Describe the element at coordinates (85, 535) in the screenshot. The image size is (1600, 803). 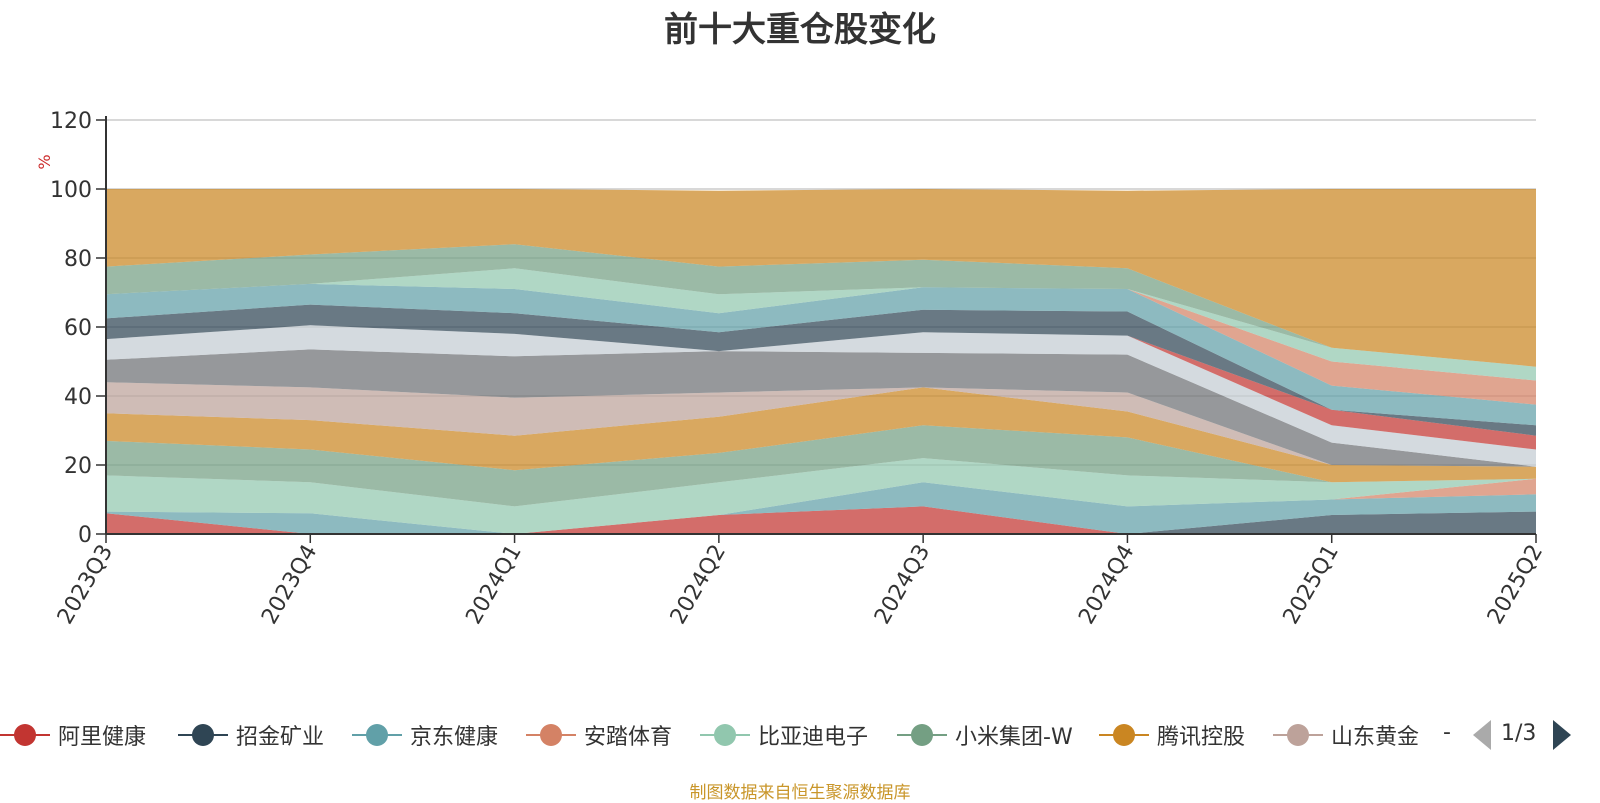
I see `y-tick-label: 0` at that location.